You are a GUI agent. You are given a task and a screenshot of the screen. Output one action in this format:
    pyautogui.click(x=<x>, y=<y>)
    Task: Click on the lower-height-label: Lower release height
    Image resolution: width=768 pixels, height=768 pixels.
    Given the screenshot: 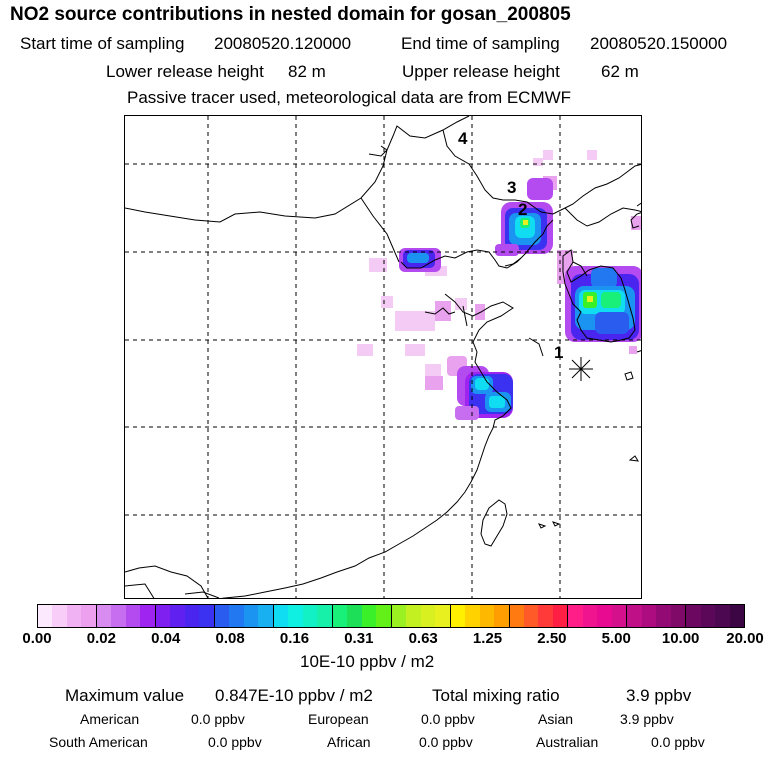 What is the action you would take?
    pyautogui.click(x=185, y=71)
    